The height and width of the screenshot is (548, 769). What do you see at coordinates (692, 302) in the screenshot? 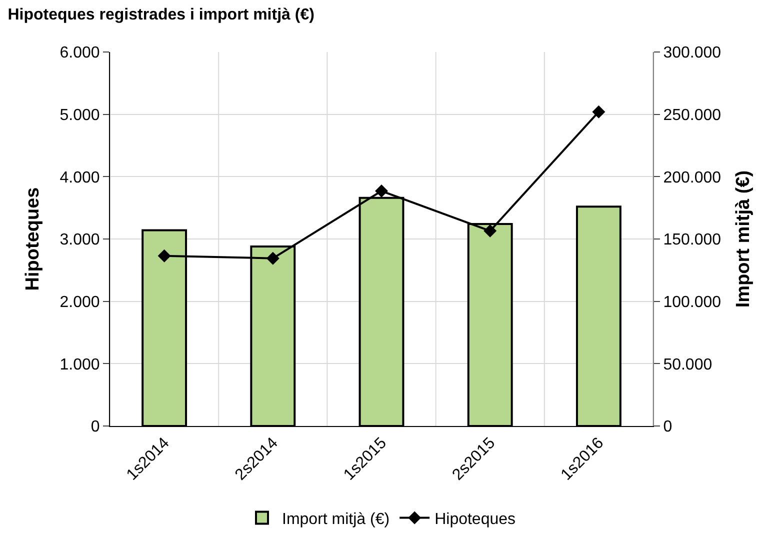
I see `y2-tick-label: 100.000` at bounding box center [692, 302].